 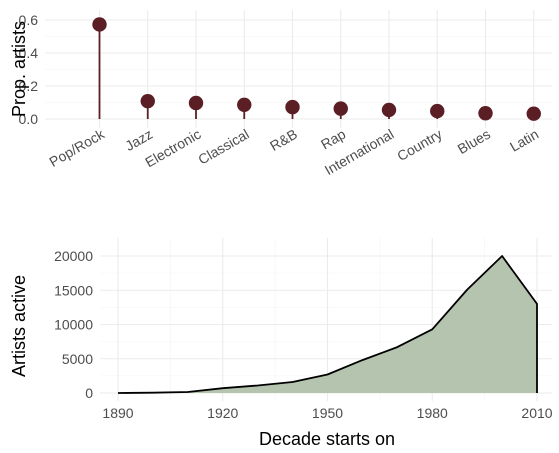 What do you see at coordinates (99, 24) in the screenshot?
I see `lollipop-point-pop-rock` at bounding box center [99, 24].